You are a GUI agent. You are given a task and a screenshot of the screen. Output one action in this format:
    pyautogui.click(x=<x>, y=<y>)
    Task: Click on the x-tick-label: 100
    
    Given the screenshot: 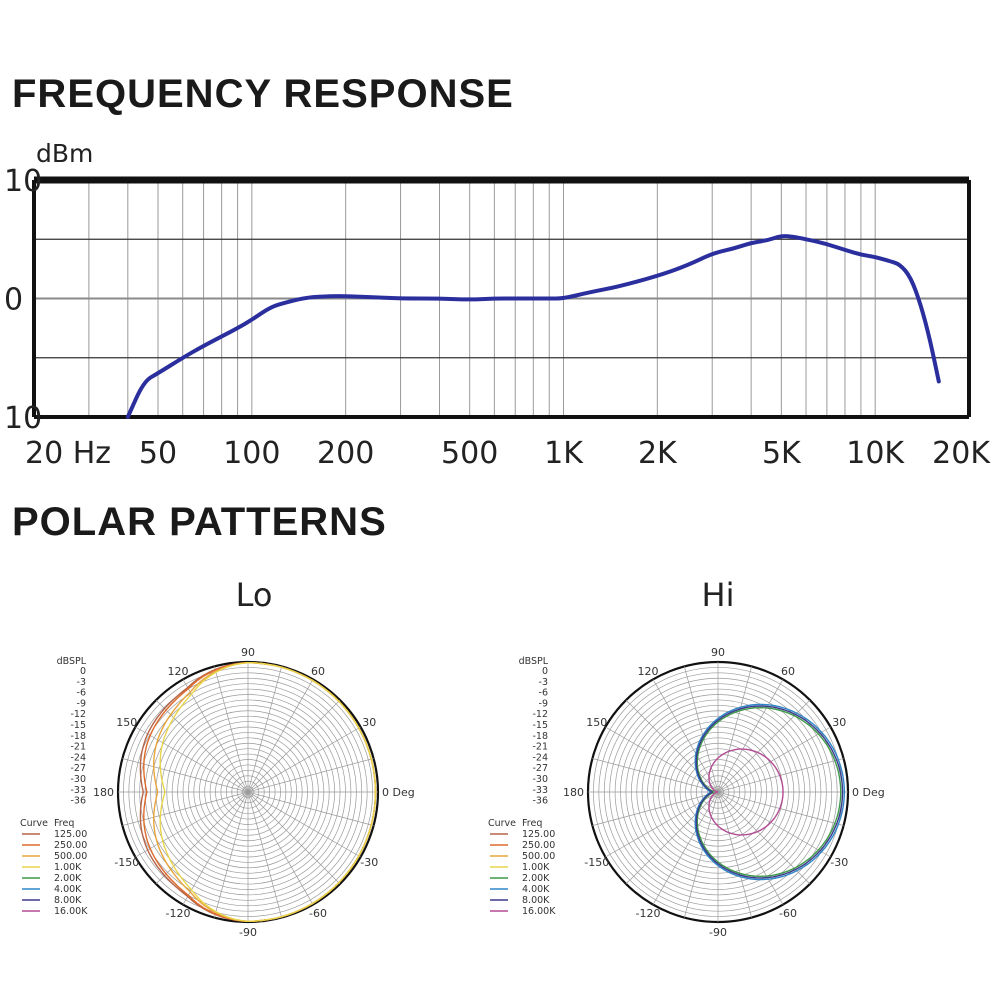 What is the action you would take?
    pyautogui.click(x=251, y=453)
    